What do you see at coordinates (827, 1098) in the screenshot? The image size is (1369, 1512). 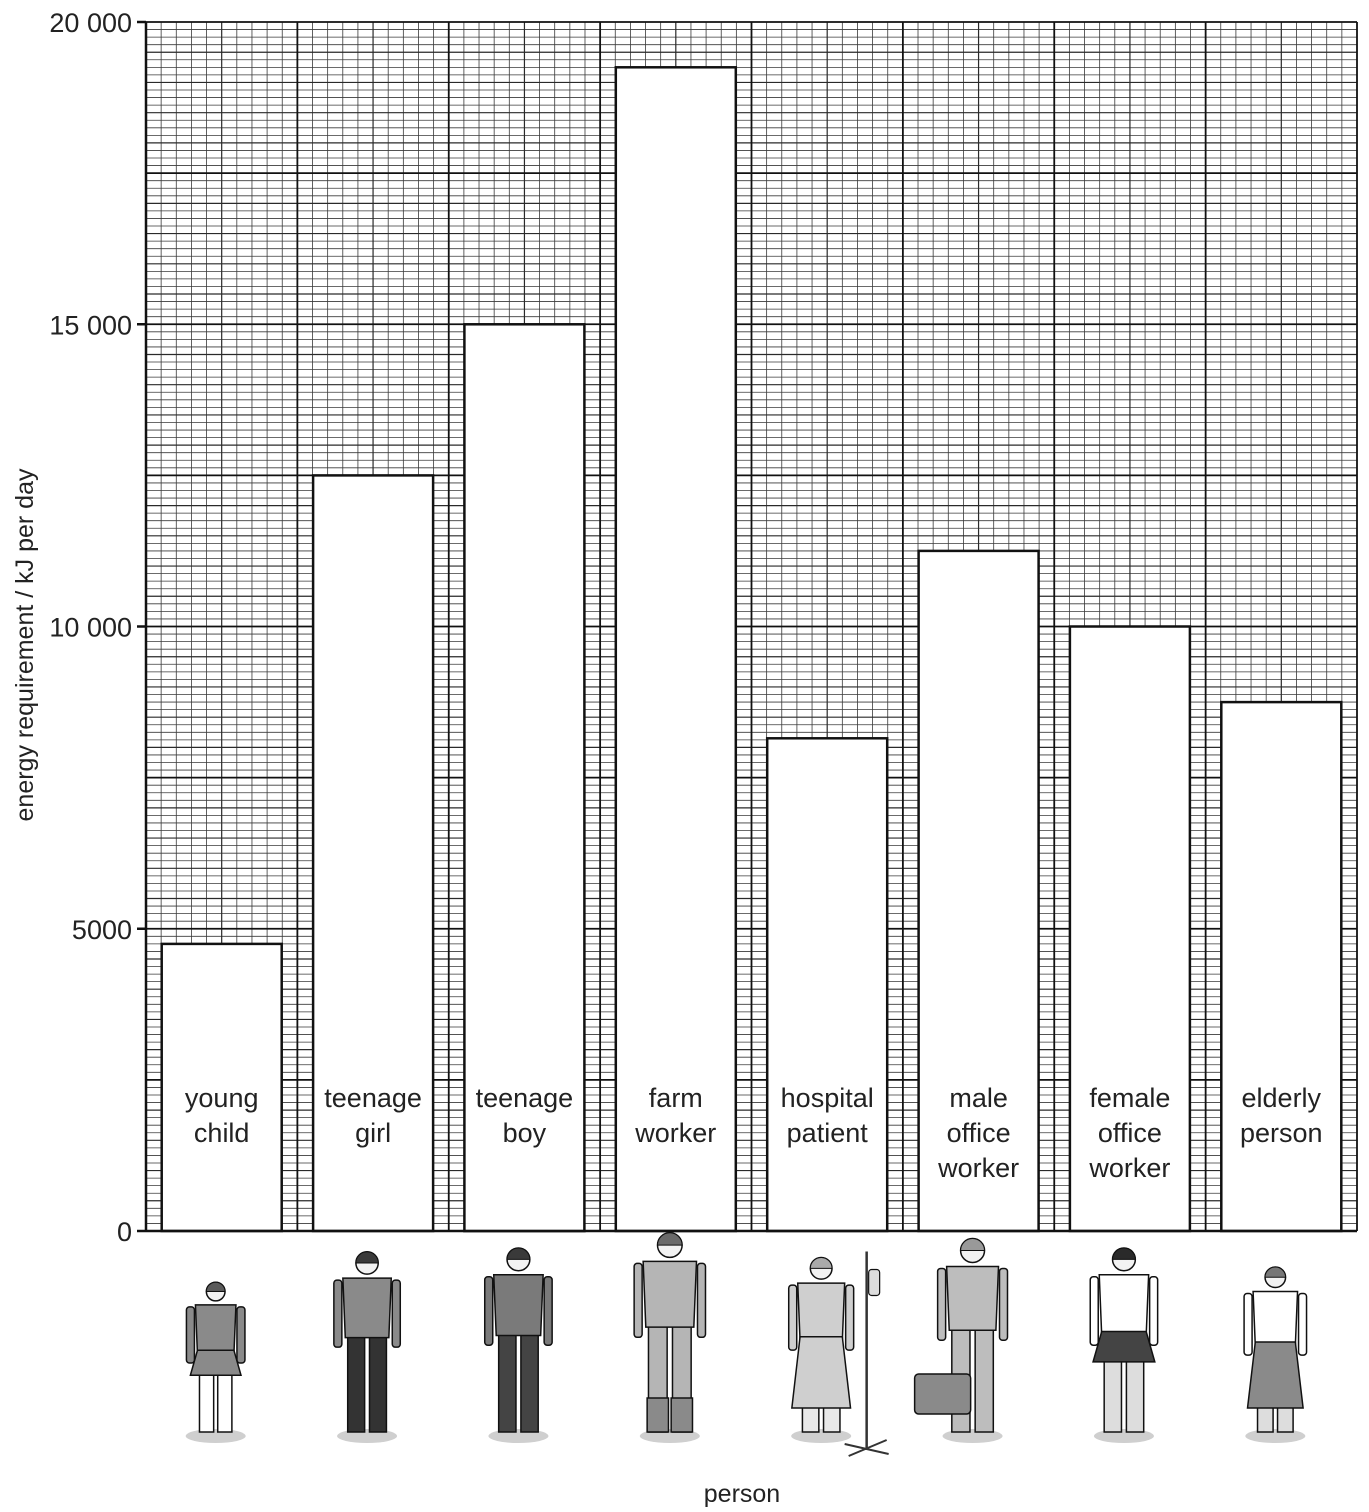 I see `category-label: hospital` at bounding box center [827, 1098].